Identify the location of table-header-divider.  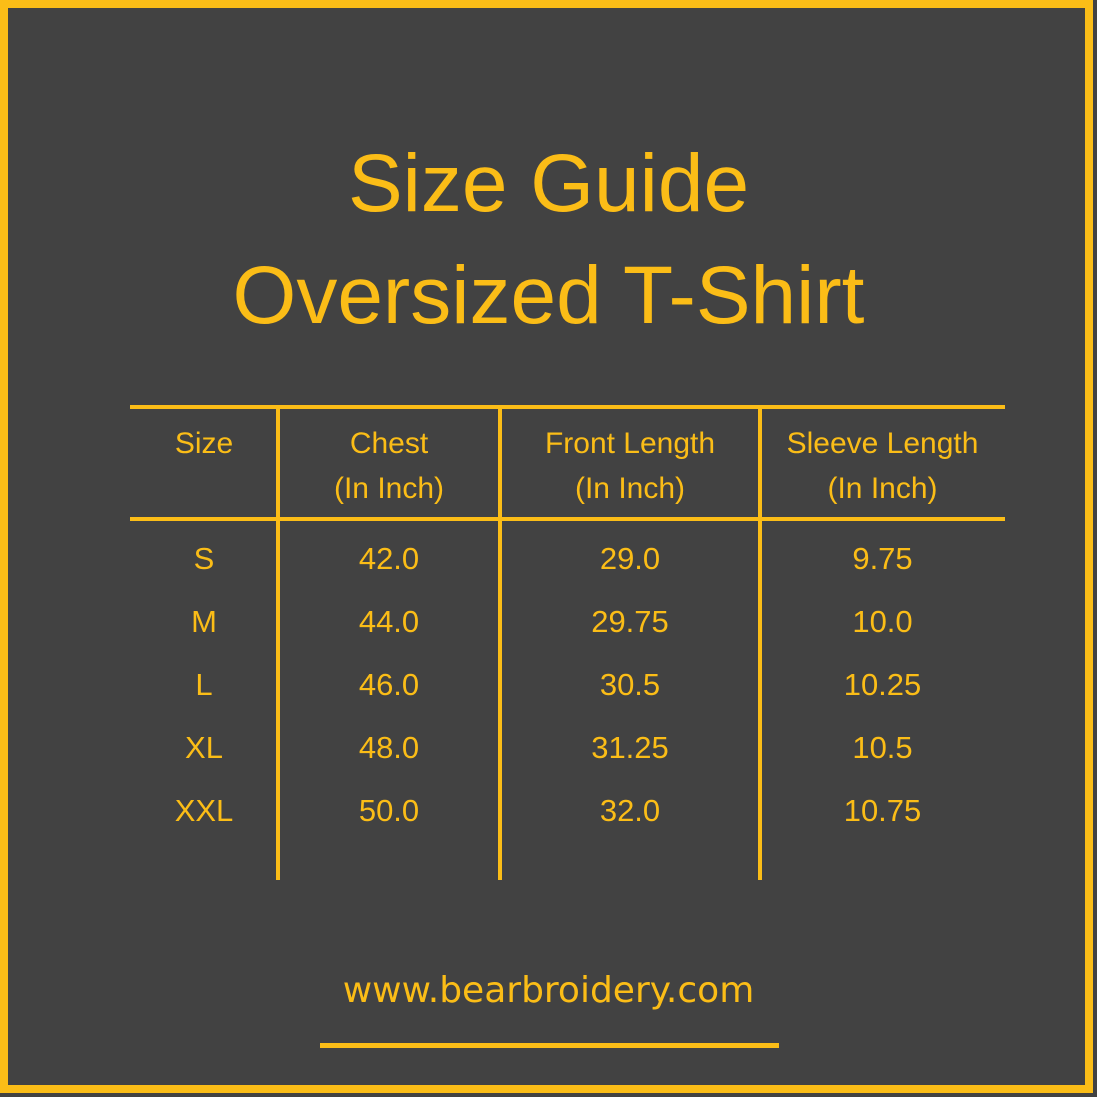
(567, 519).